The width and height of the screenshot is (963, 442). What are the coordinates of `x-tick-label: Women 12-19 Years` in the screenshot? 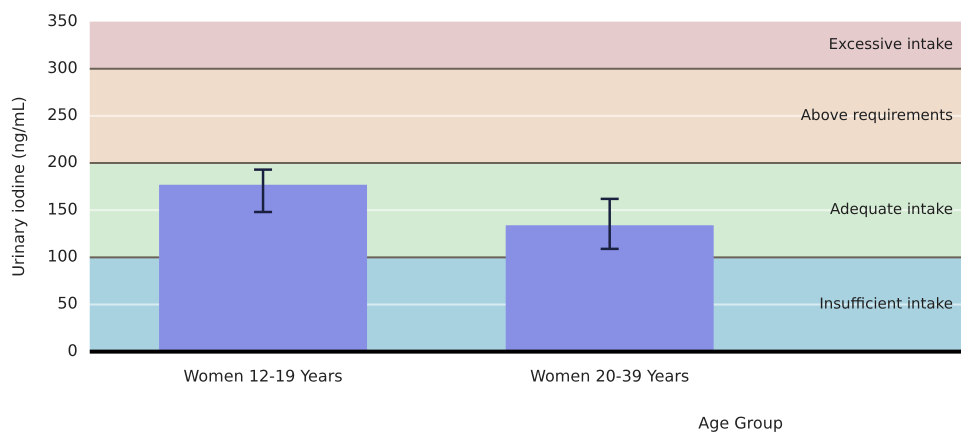 It's located at (263, 376).